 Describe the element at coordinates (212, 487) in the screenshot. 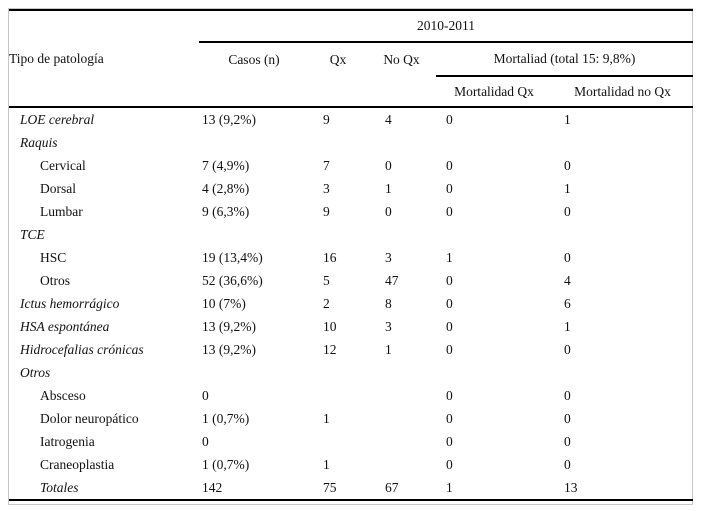

I see `value-cell: 142` at that location.